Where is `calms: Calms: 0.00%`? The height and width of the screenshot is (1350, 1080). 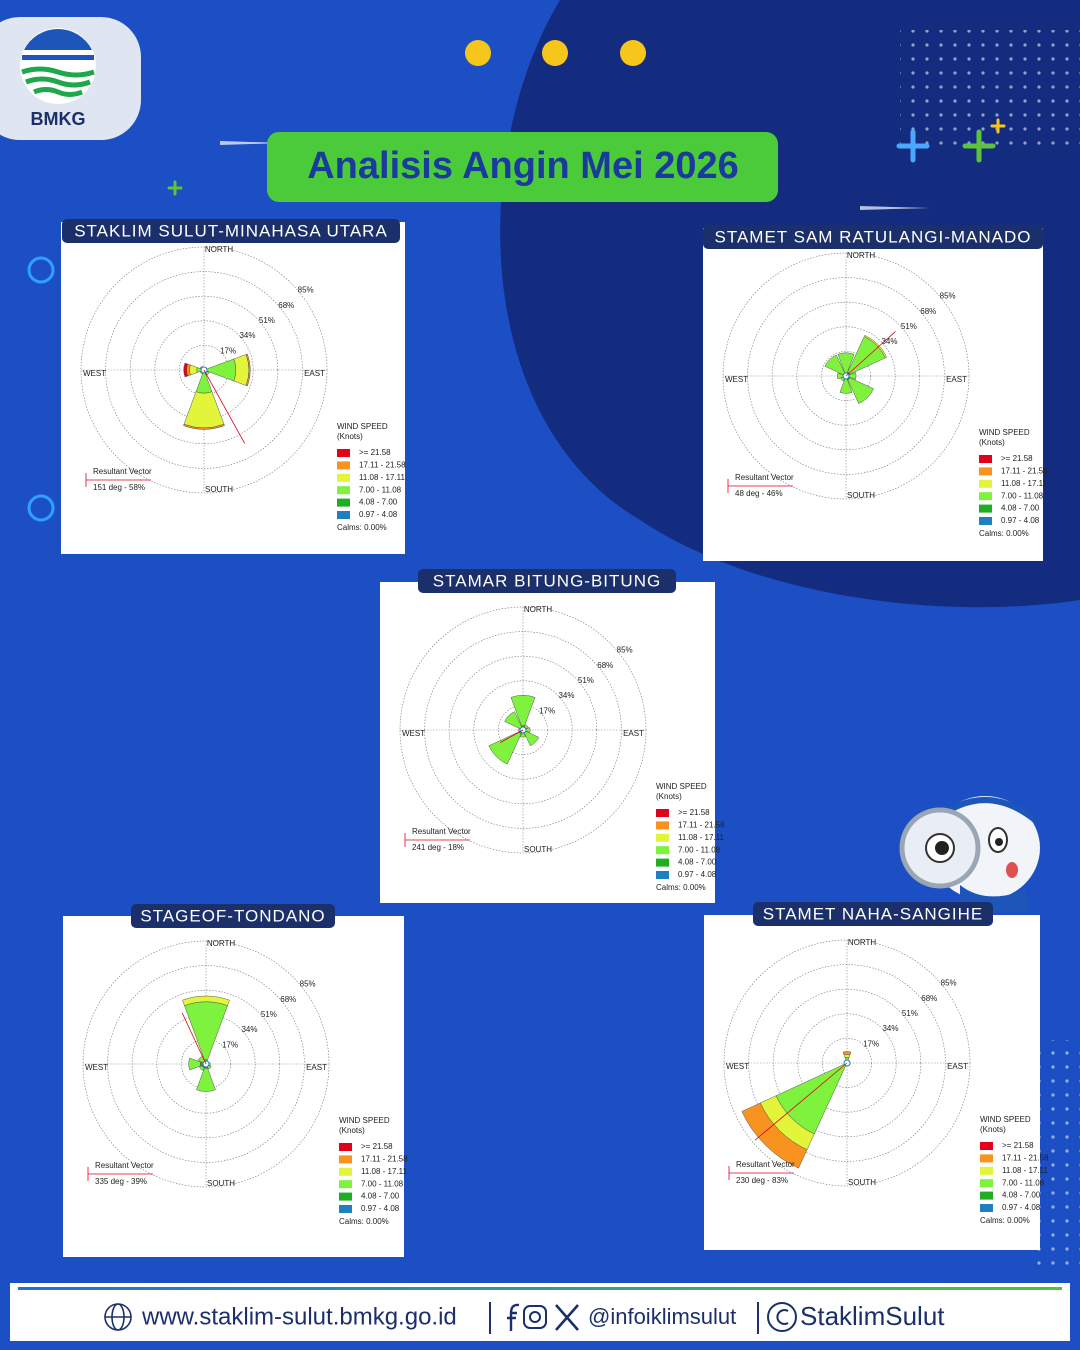
calms: Calms: 0.00% is located at coordinates (364, 1221).